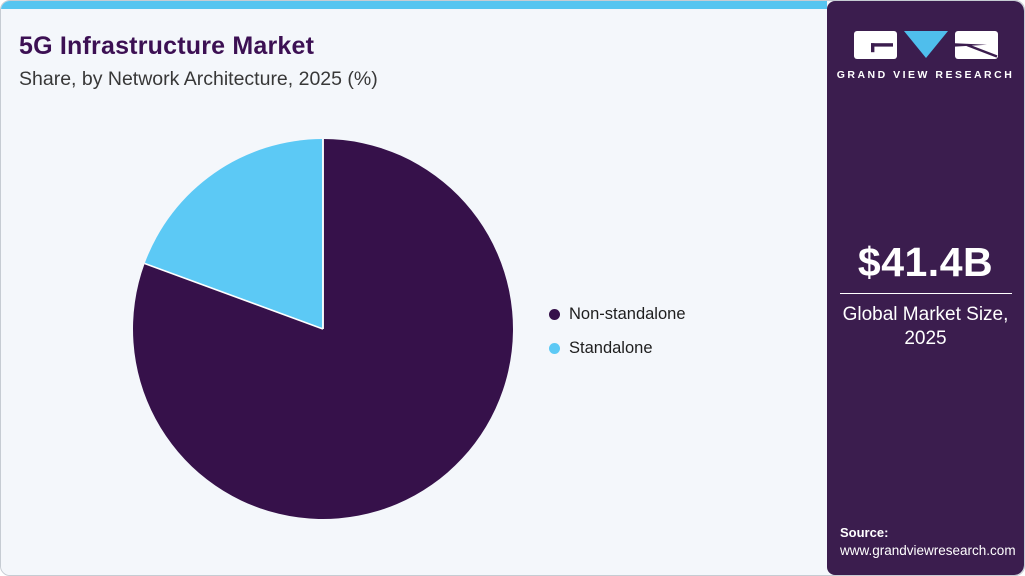  I want to click on logo-v-triangle, so click(925, 44).